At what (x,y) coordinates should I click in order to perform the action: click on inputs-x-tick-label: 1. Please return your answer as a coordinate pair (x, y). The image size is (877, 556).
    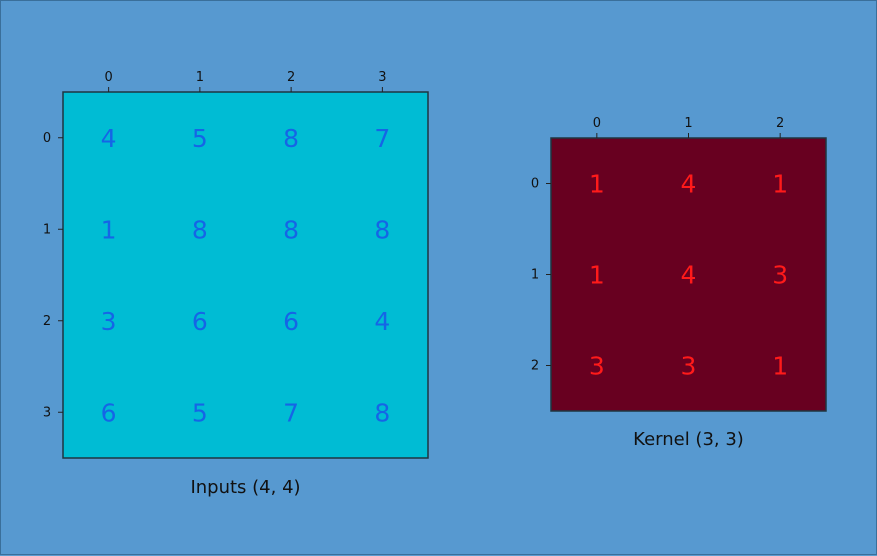
    Looking at the image, I should click on (200, 77).